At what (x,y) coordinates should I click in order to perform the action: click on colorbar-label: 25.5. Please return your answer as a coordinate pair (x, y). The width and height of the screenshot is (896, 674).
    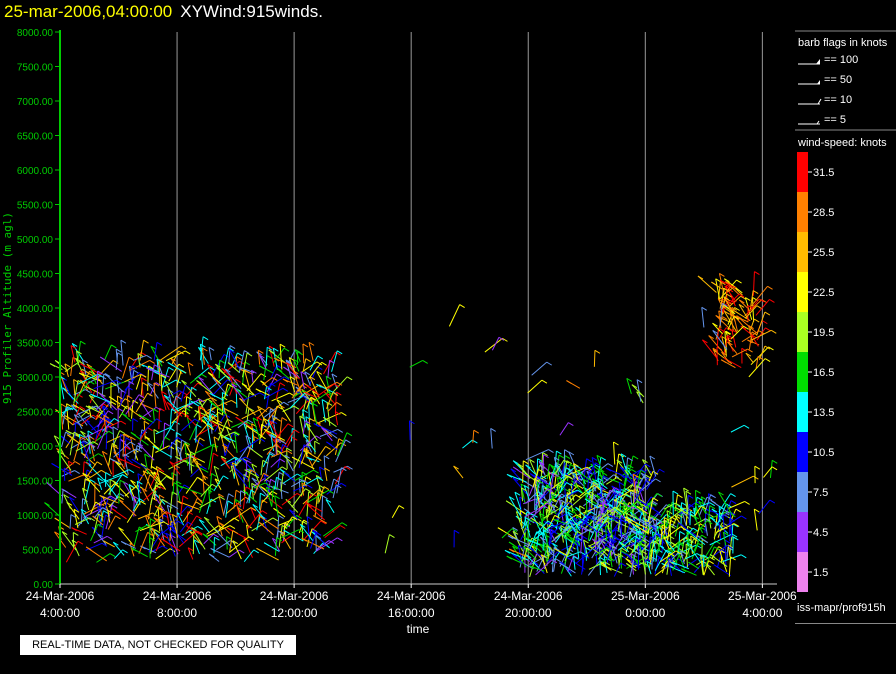
    Looking at the image, I should click on (823, 253).